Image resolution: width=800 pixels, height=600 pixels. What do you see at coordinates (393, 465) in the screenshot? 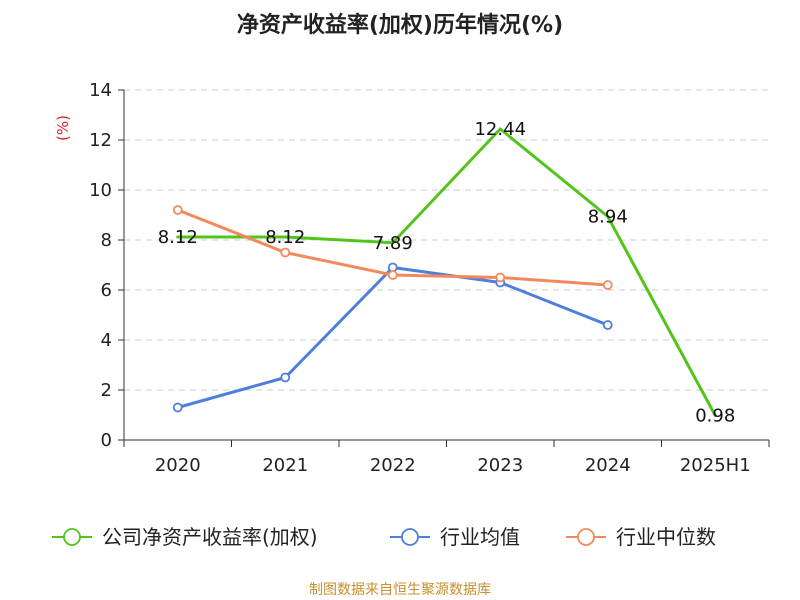
I see `x-tick-label: 2022` at bounding box center [393, 465].